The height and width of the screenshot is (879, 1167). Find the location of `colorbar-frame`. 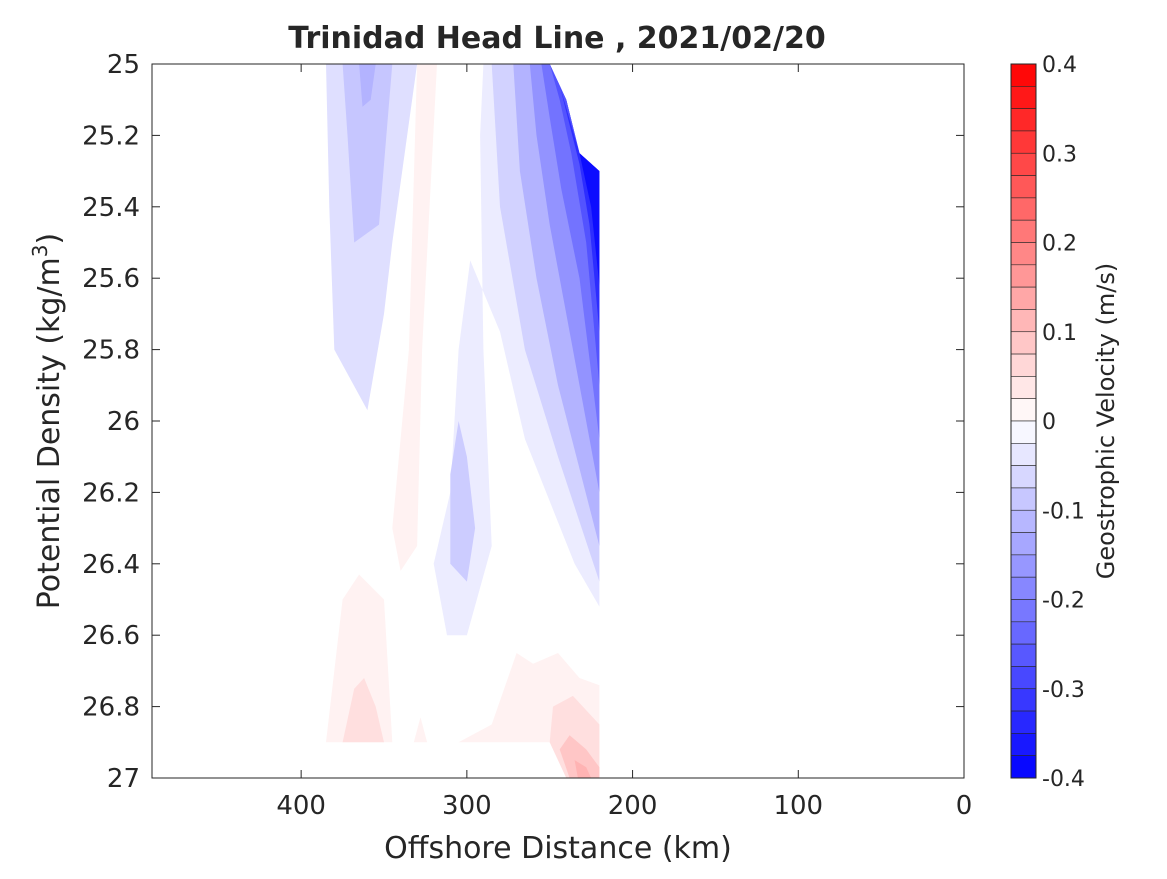

colorbar-frame is located at coordinates (1023, 421).